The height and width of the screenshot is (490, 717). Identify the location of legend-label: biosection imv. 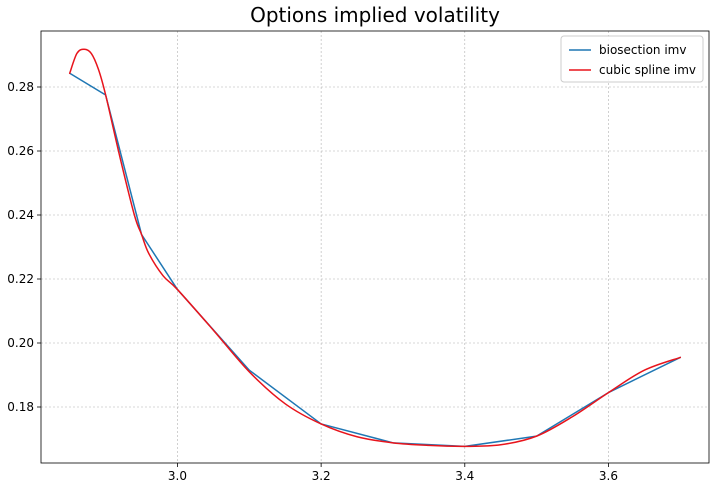
(642, 50).